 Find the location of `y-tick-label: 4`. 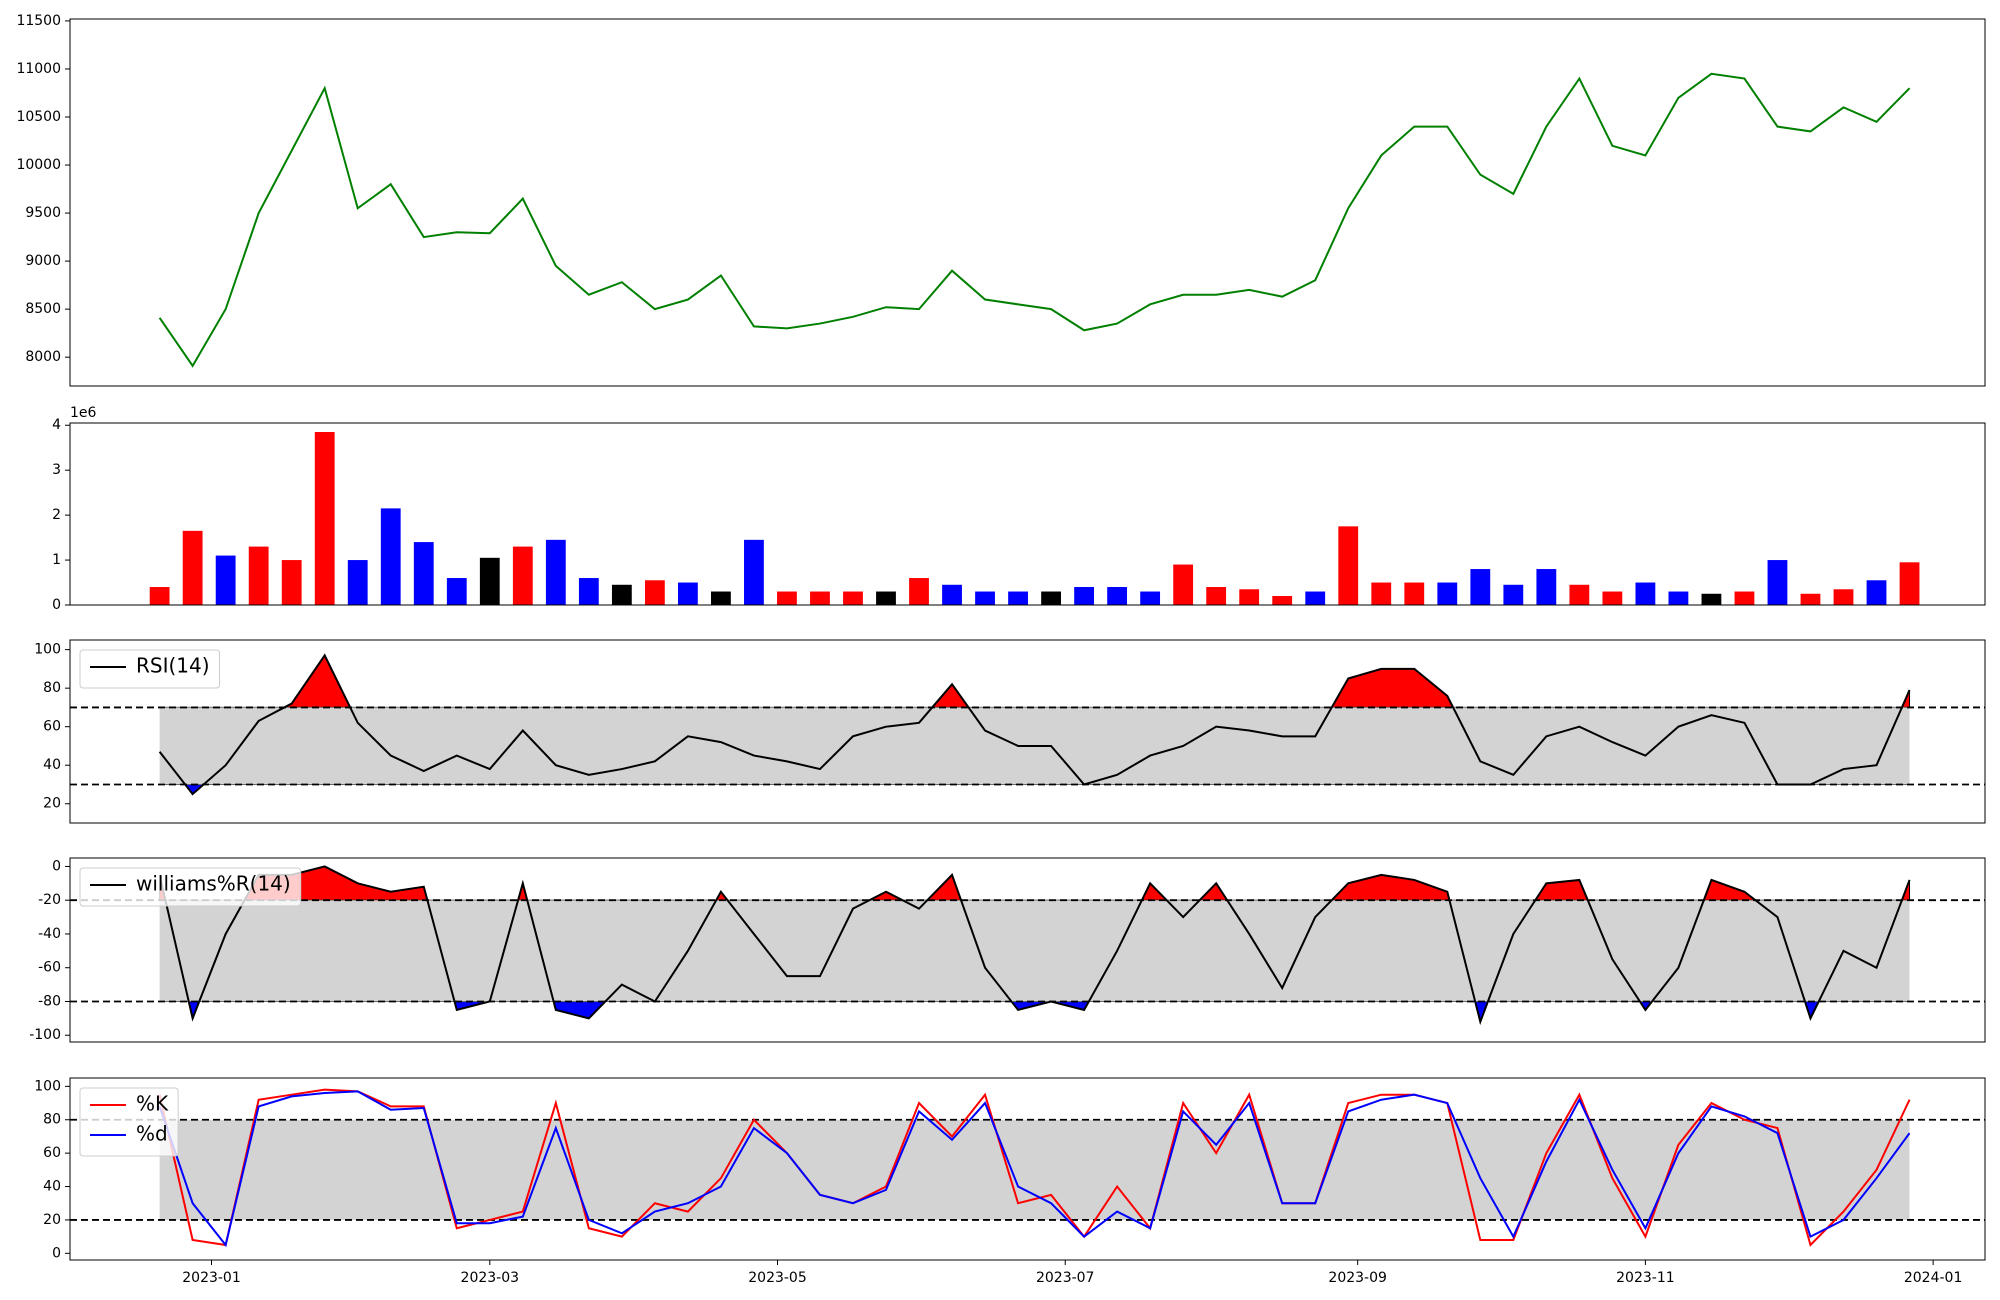

y-tick-label: 4 is located at coordinates (56, 425).